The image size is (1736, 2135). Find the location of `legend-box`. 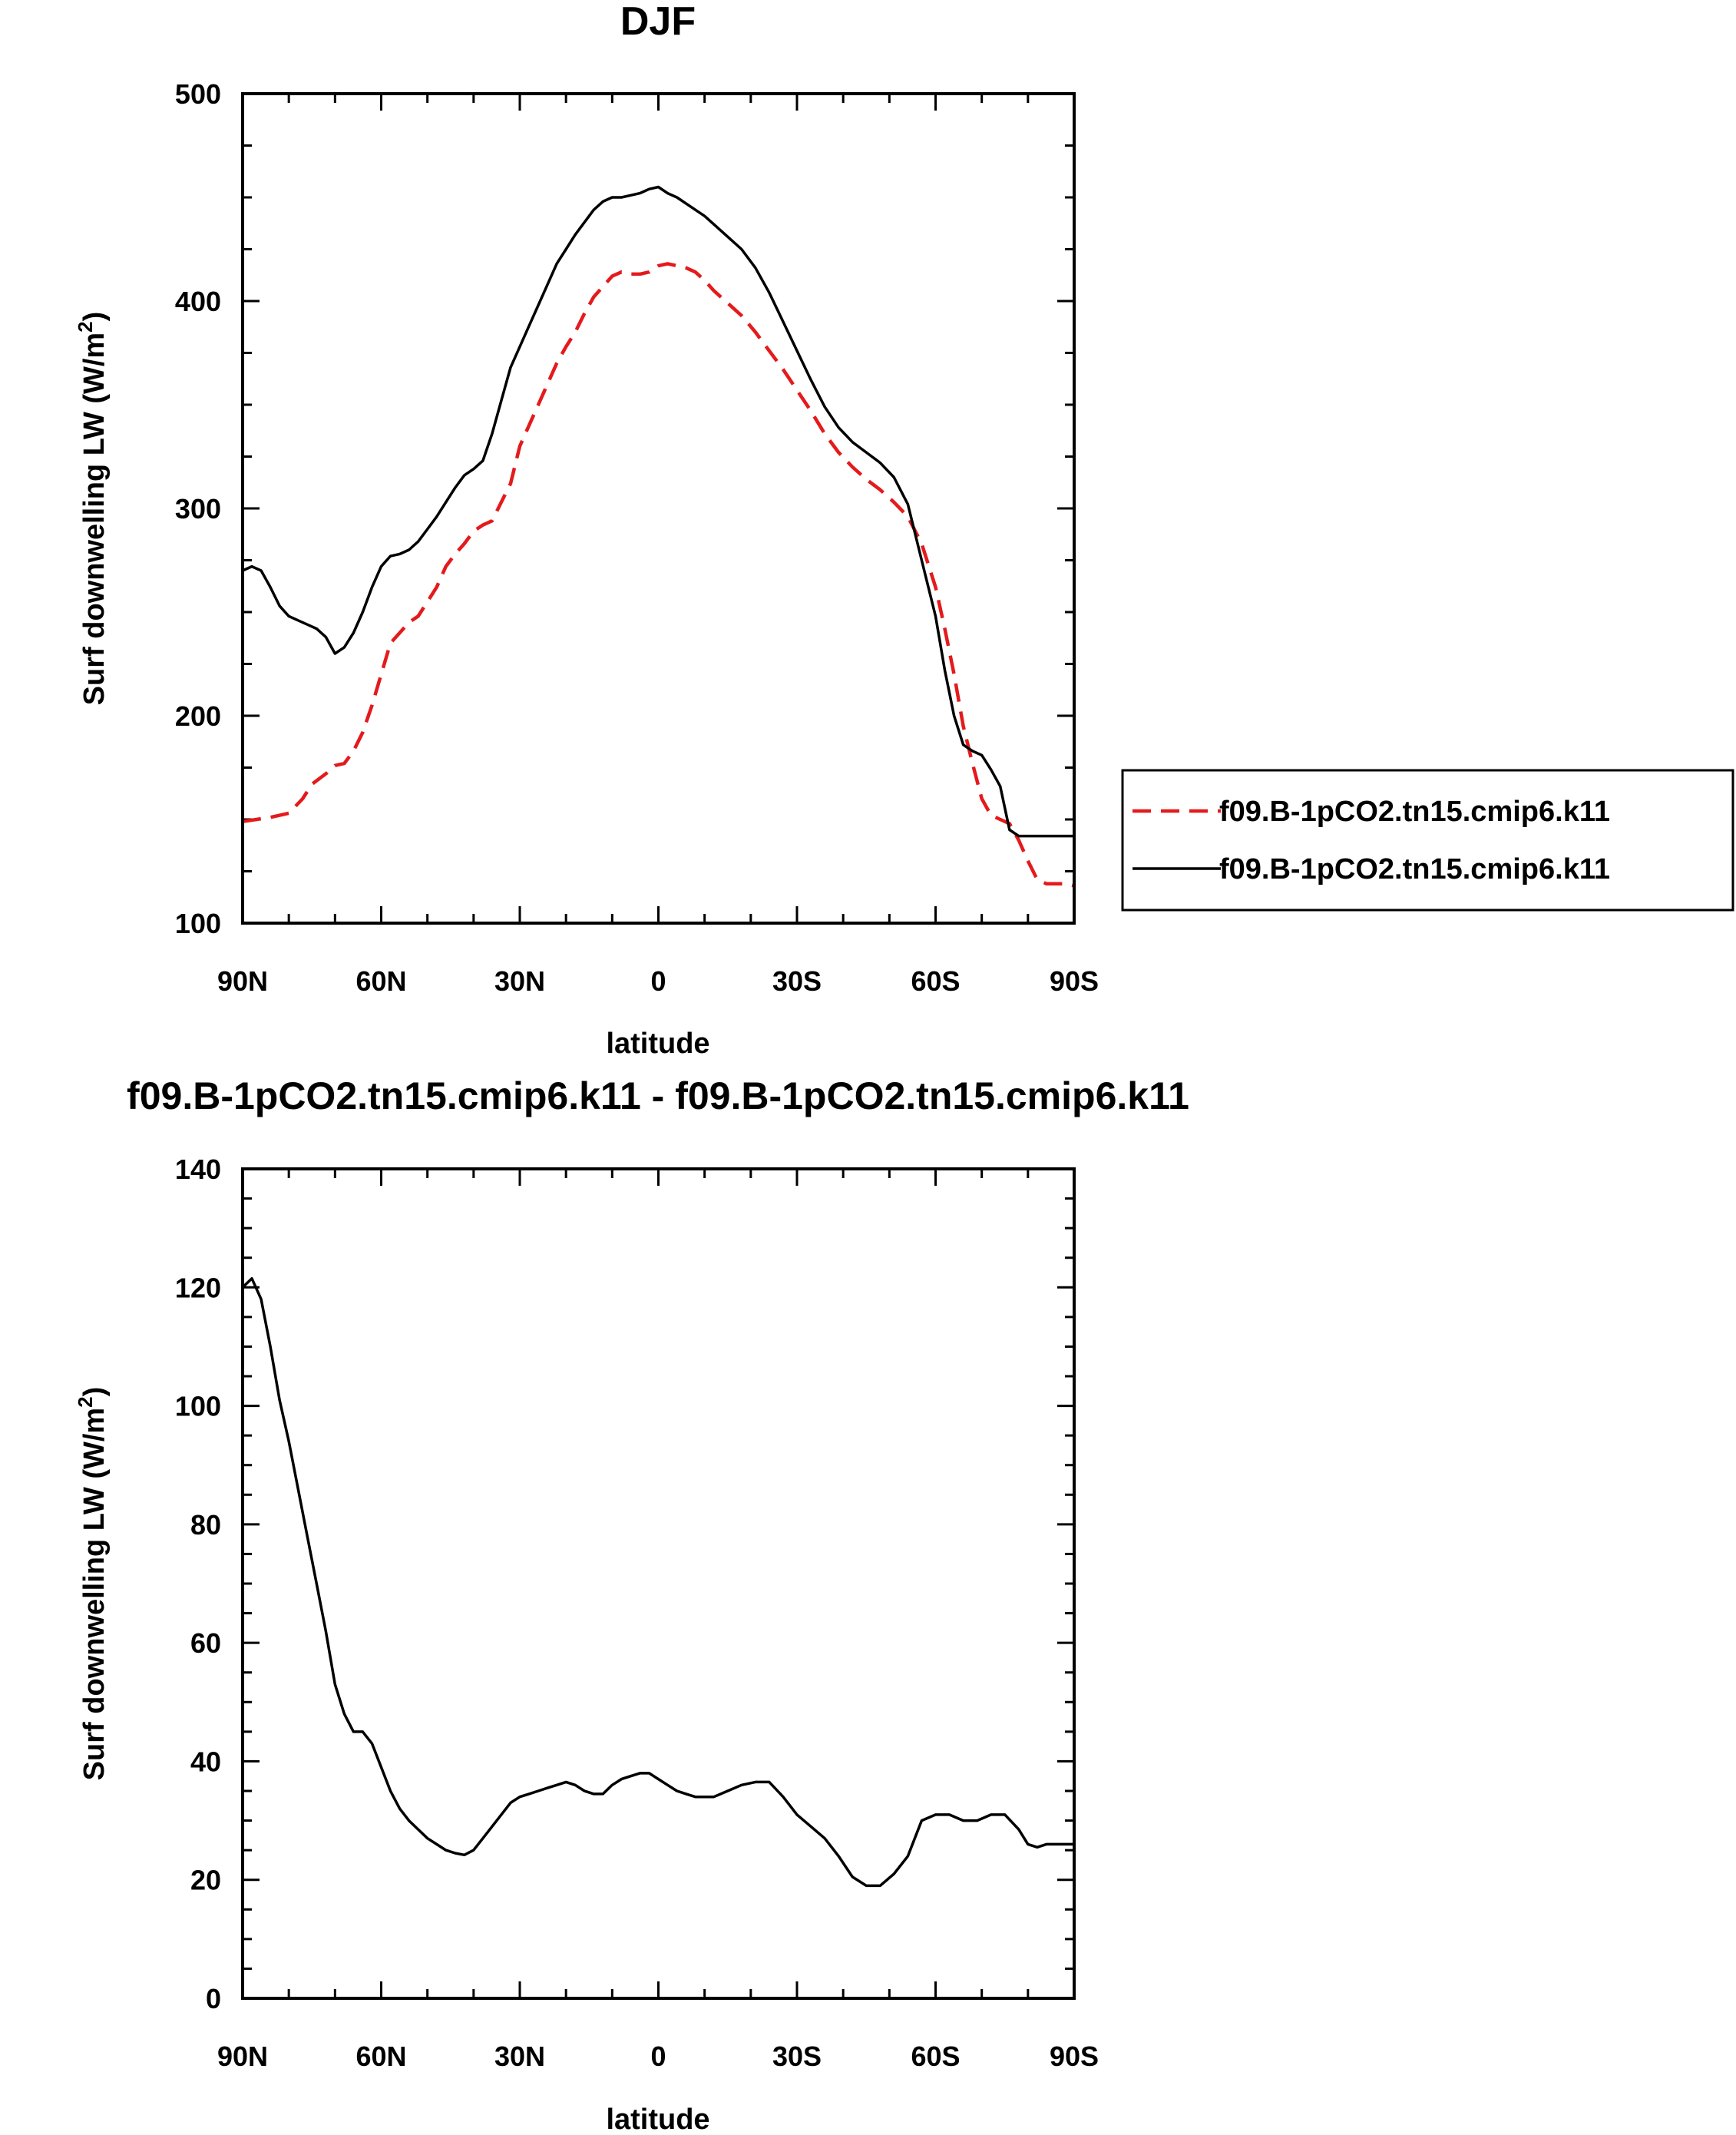

legend-box is located at coordinates (1428, 840).